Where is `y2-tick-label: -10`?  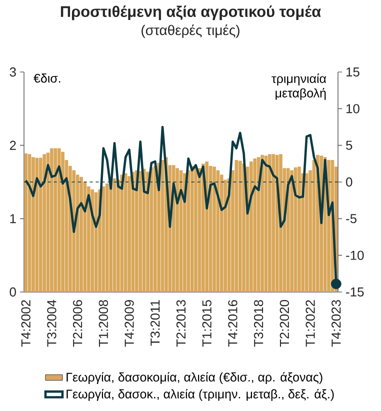 y2-tick-label: -10 is located at coordinates (355, 255).